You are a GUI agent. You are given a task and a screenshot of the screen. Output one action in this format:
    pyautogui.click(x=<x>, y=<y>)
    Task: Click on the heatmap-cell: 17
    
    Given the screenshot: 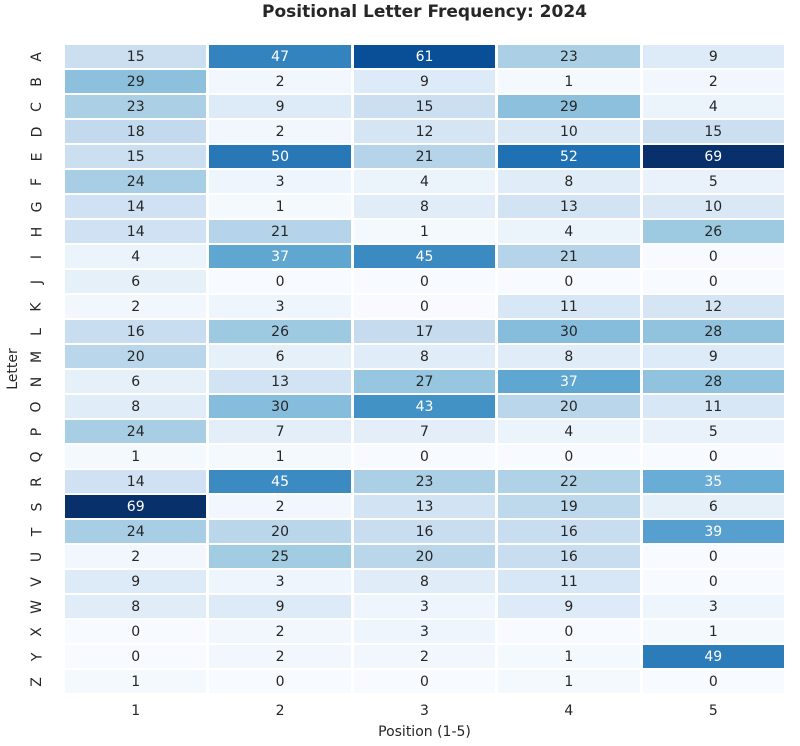 What is the action you would take?
    pyautogui.click(x=424, y=331)
    